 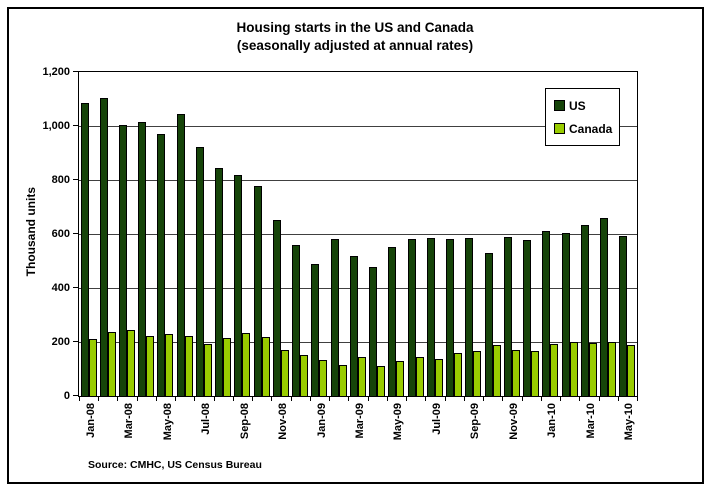 What do you see at coordinates (167, 422) in the screenshot?
I see `x-tick-label: May-08` at bounding box center [167, 422].